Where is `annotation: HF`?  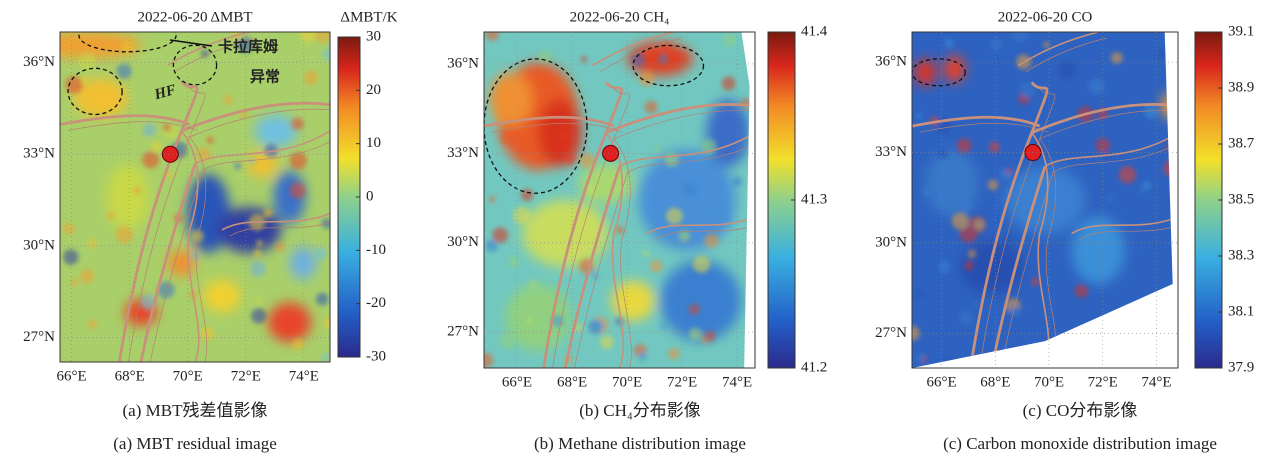 annotation: HF is located at coordinates (165, 92).